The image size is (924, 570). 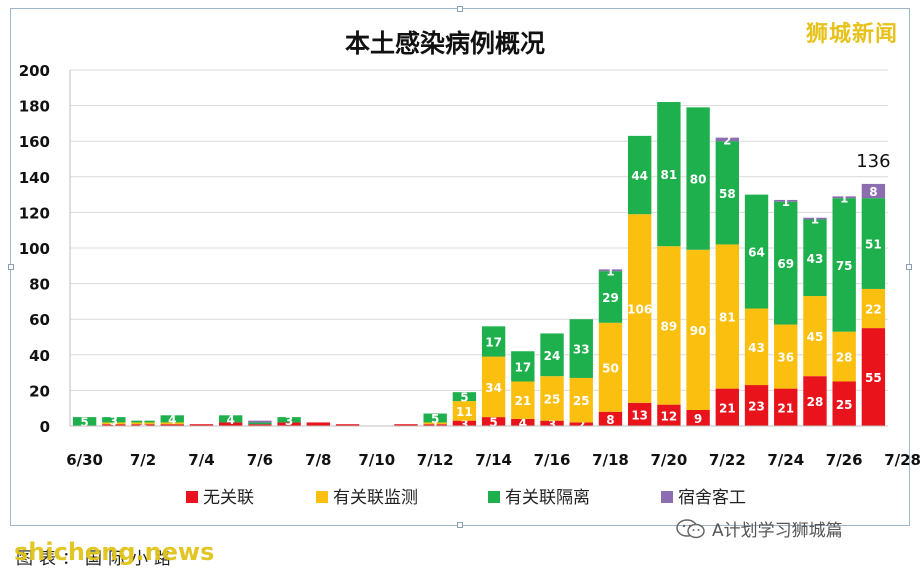 I want to click on segment-label: 89, so click(x=669, y=326).